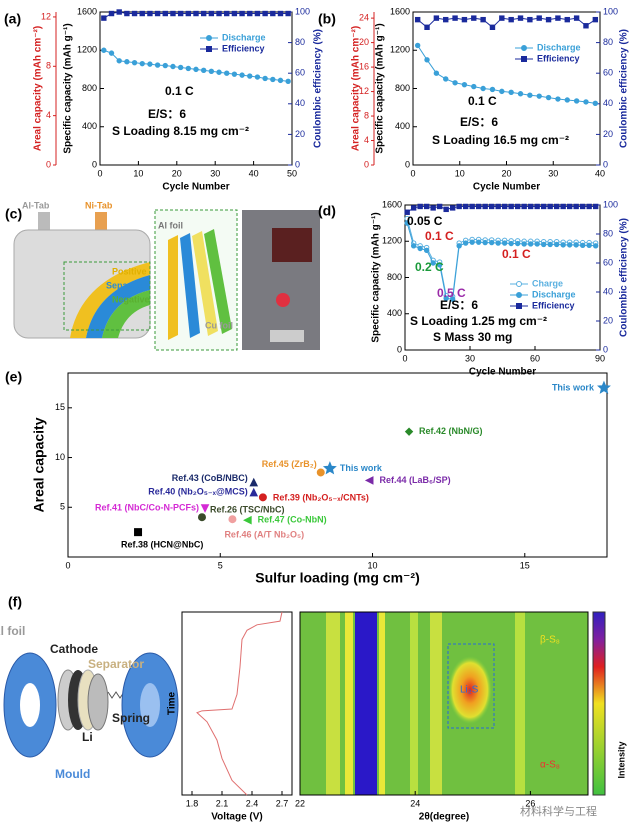  What do you see at coordinates (553, 173) in the screenshot?
I see `x-tick-label: 30` at bounding box center [553, 173].